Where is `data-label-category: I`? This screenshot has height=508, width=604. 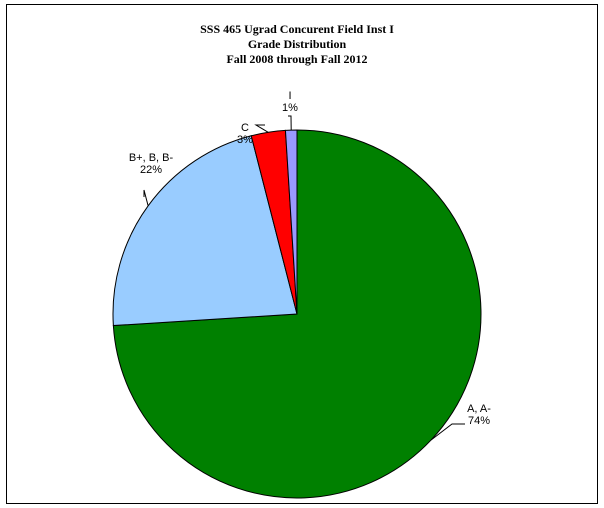
data-label-category: I is located at coordinates (289, 96).